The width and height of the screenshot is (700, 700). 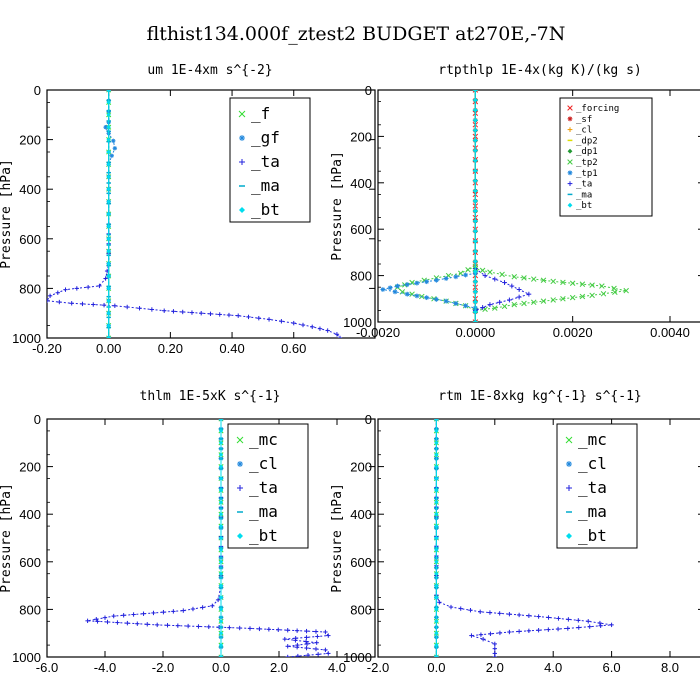 What do you see at coordinates (503, 289) in the screenshot?
I see `series-line-ta` at bounding box center [503, 289].